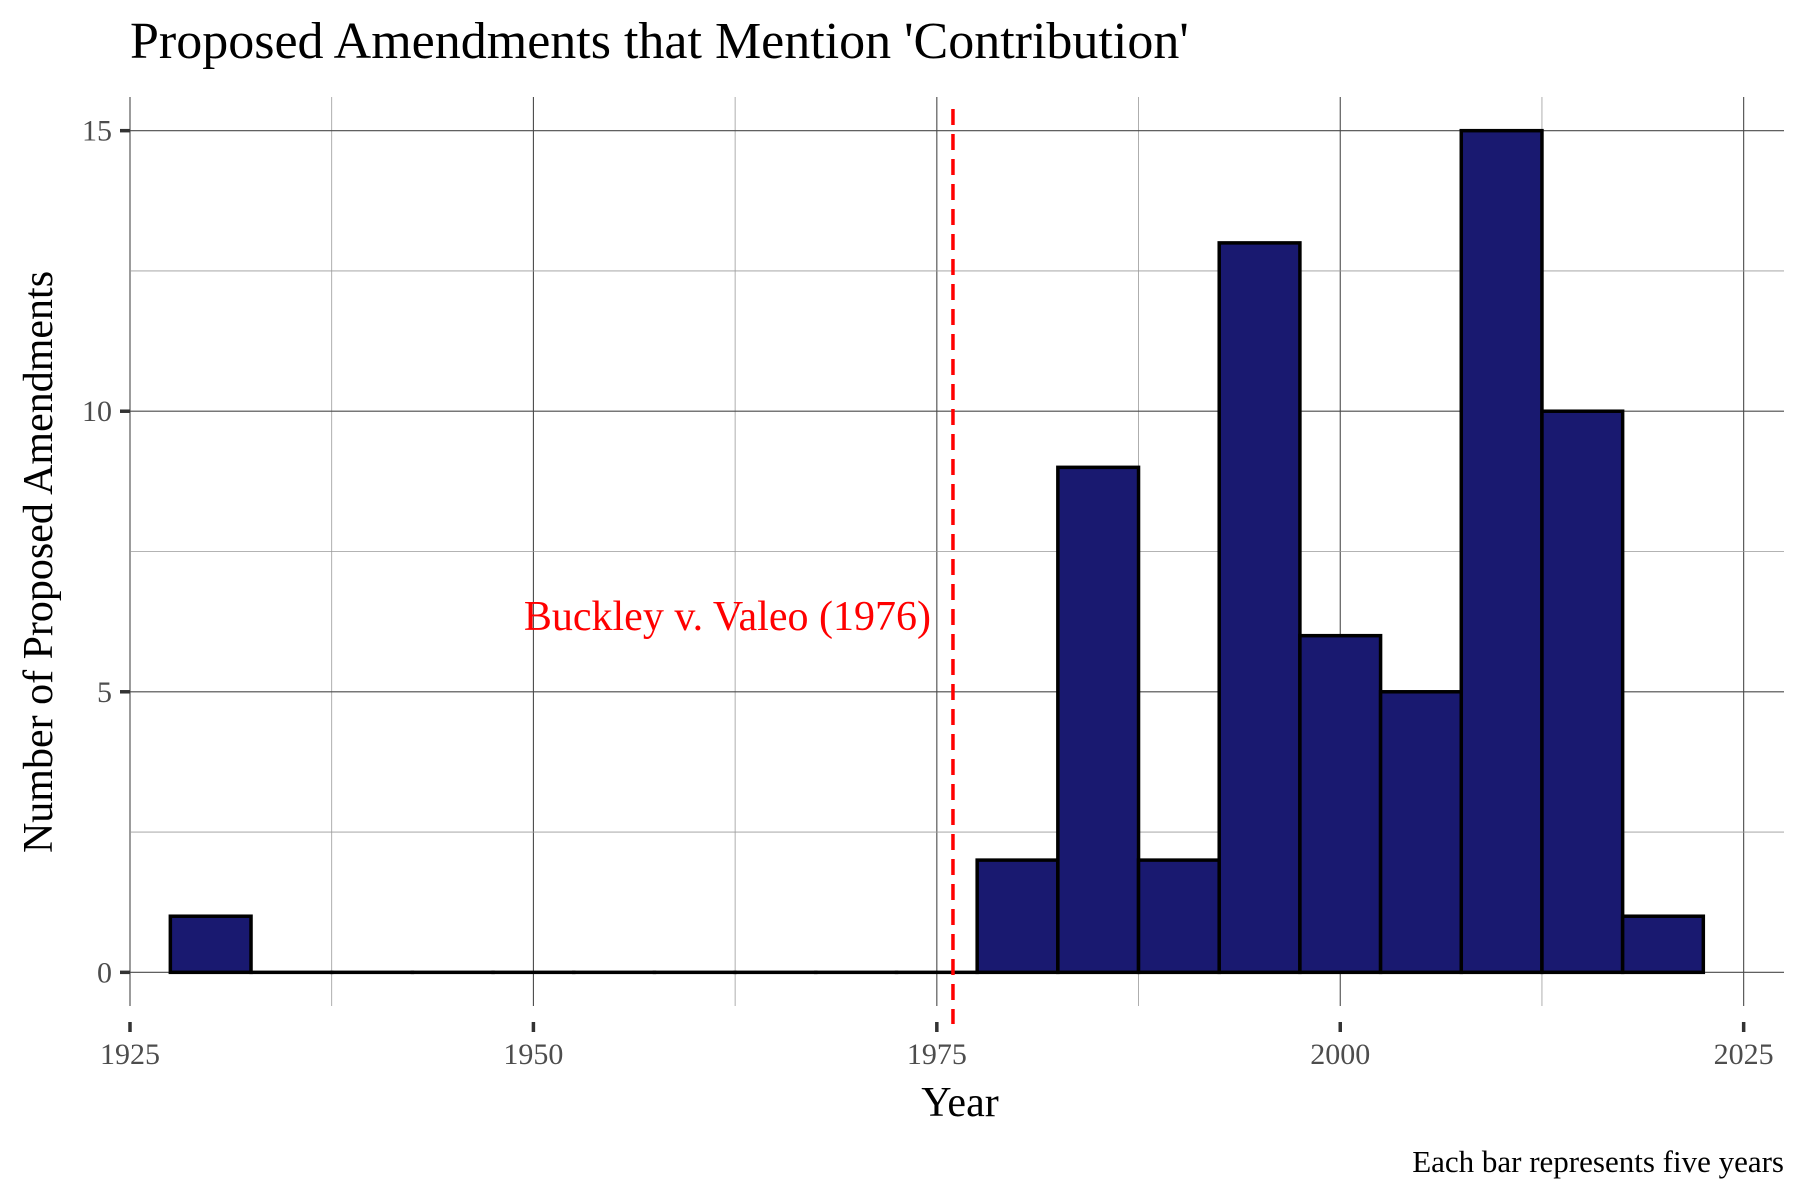 Image resolution: width=1800 pixels, height=1200 pixels. Describe the element at coordinates (727, 617) in the screenshot. I see `annotation-label: Buckley v. Valeo (1976)` at that location.